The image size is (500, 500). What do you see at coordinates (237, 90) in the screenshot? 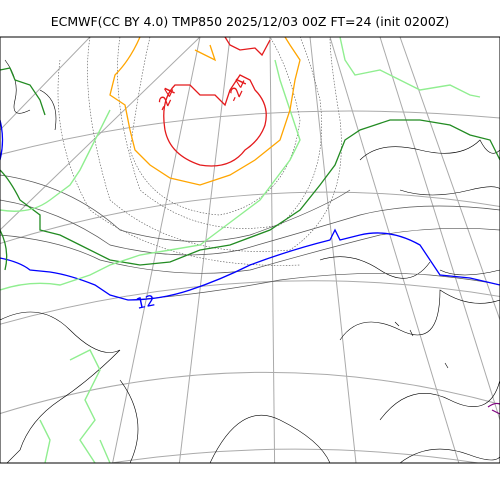
I see `contour-label-minus24-right: -24` at bounding box center [237, 90].